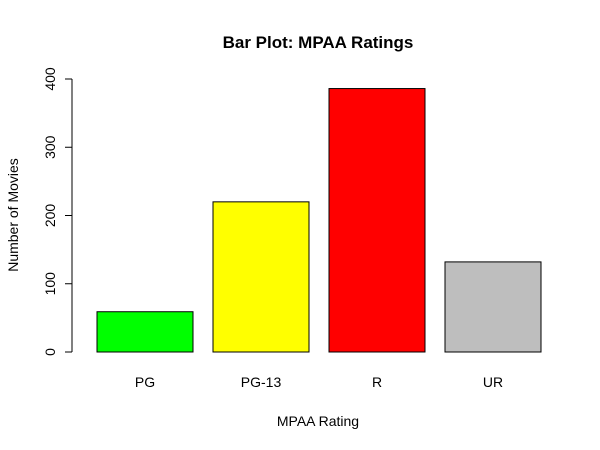  What do you see at coordinates (50, 352) in the screenshot?
I see `y-tick-label: 0` at bounding box center [50, 352].